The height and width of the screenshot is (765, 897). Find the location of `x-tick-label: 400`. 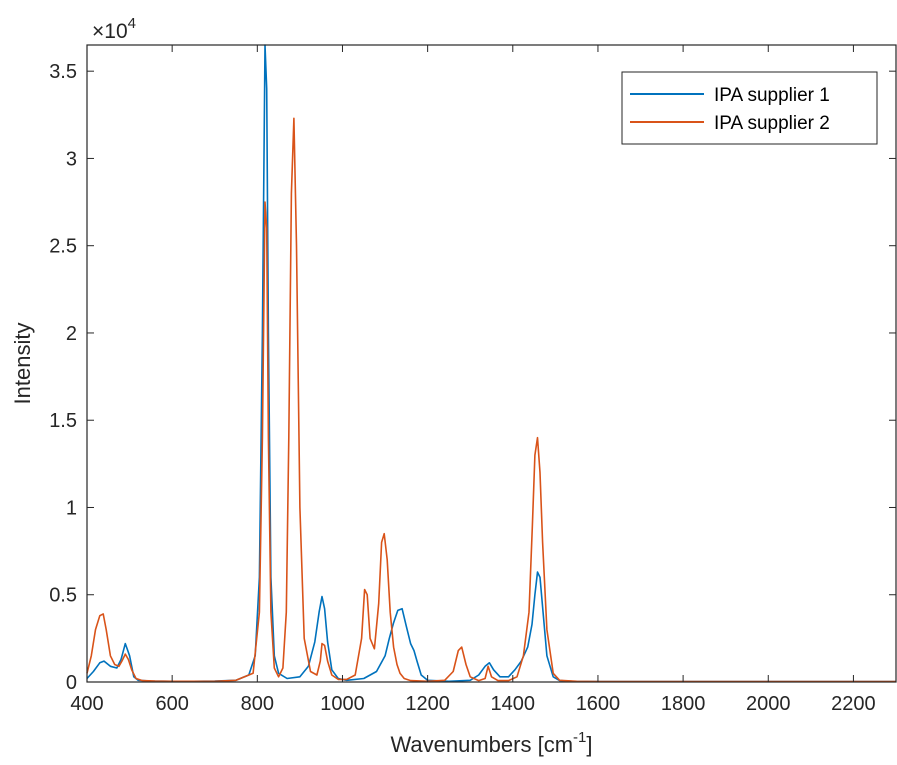

x-tick-label: 400 is located at coordinates (86, 704).